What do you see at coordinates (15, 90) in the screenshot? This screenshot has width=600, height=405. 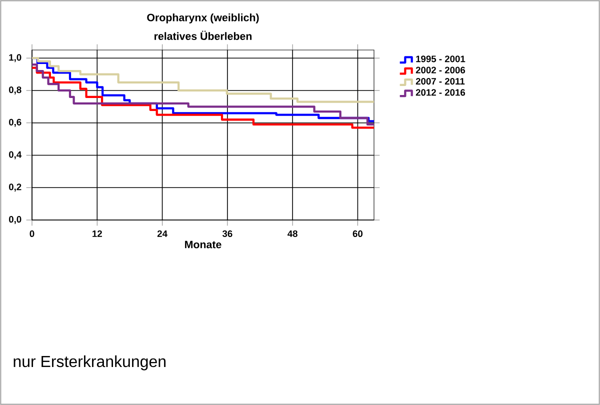 I see `y-tick-label: 0,8` at bounding box center [15, 90].